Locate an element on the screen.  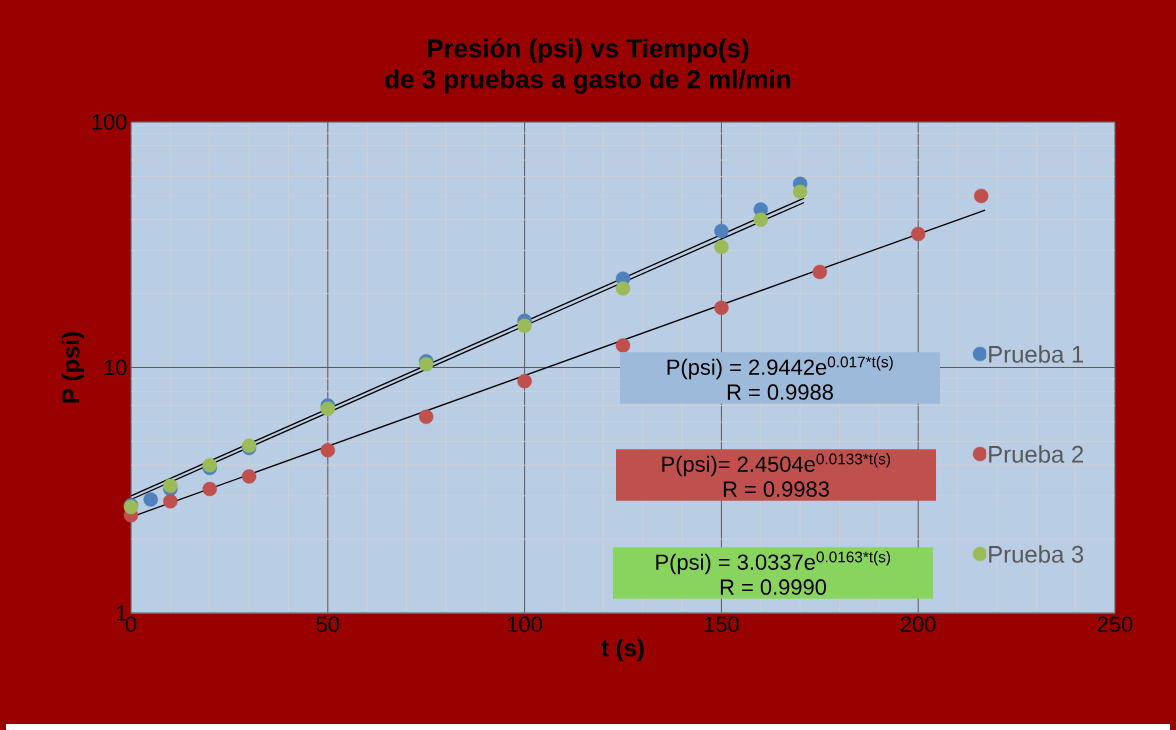
x-axis-title: t (s) is located at coordinates (622, 650).